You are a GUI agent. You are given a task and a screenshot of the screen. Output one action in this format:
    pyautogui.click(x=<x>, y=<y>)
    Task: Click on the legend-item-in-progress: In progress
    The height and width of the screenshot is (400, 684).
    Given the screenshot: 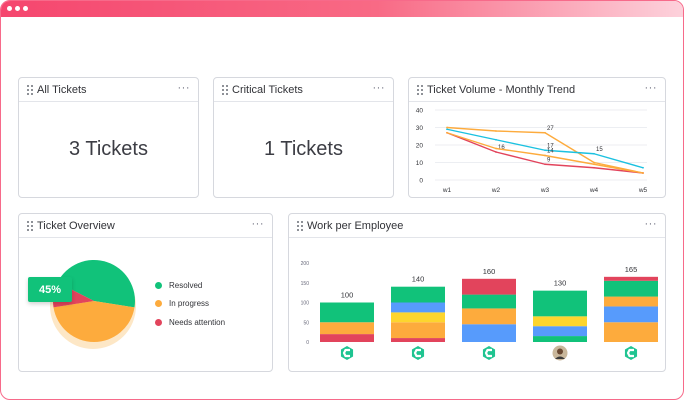 What is the action you would take?
    pyautogui.click(x=182, y=303)
    